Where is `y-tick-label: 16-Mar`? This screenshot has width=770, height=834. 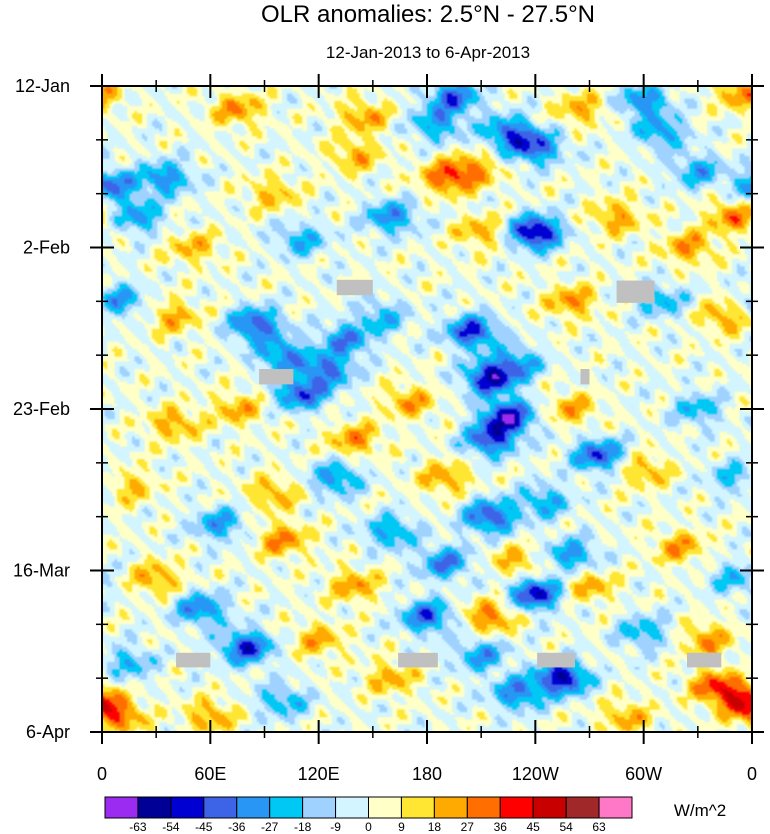 y-tick-label: 16-Mar is located at coordinates (41, 571).